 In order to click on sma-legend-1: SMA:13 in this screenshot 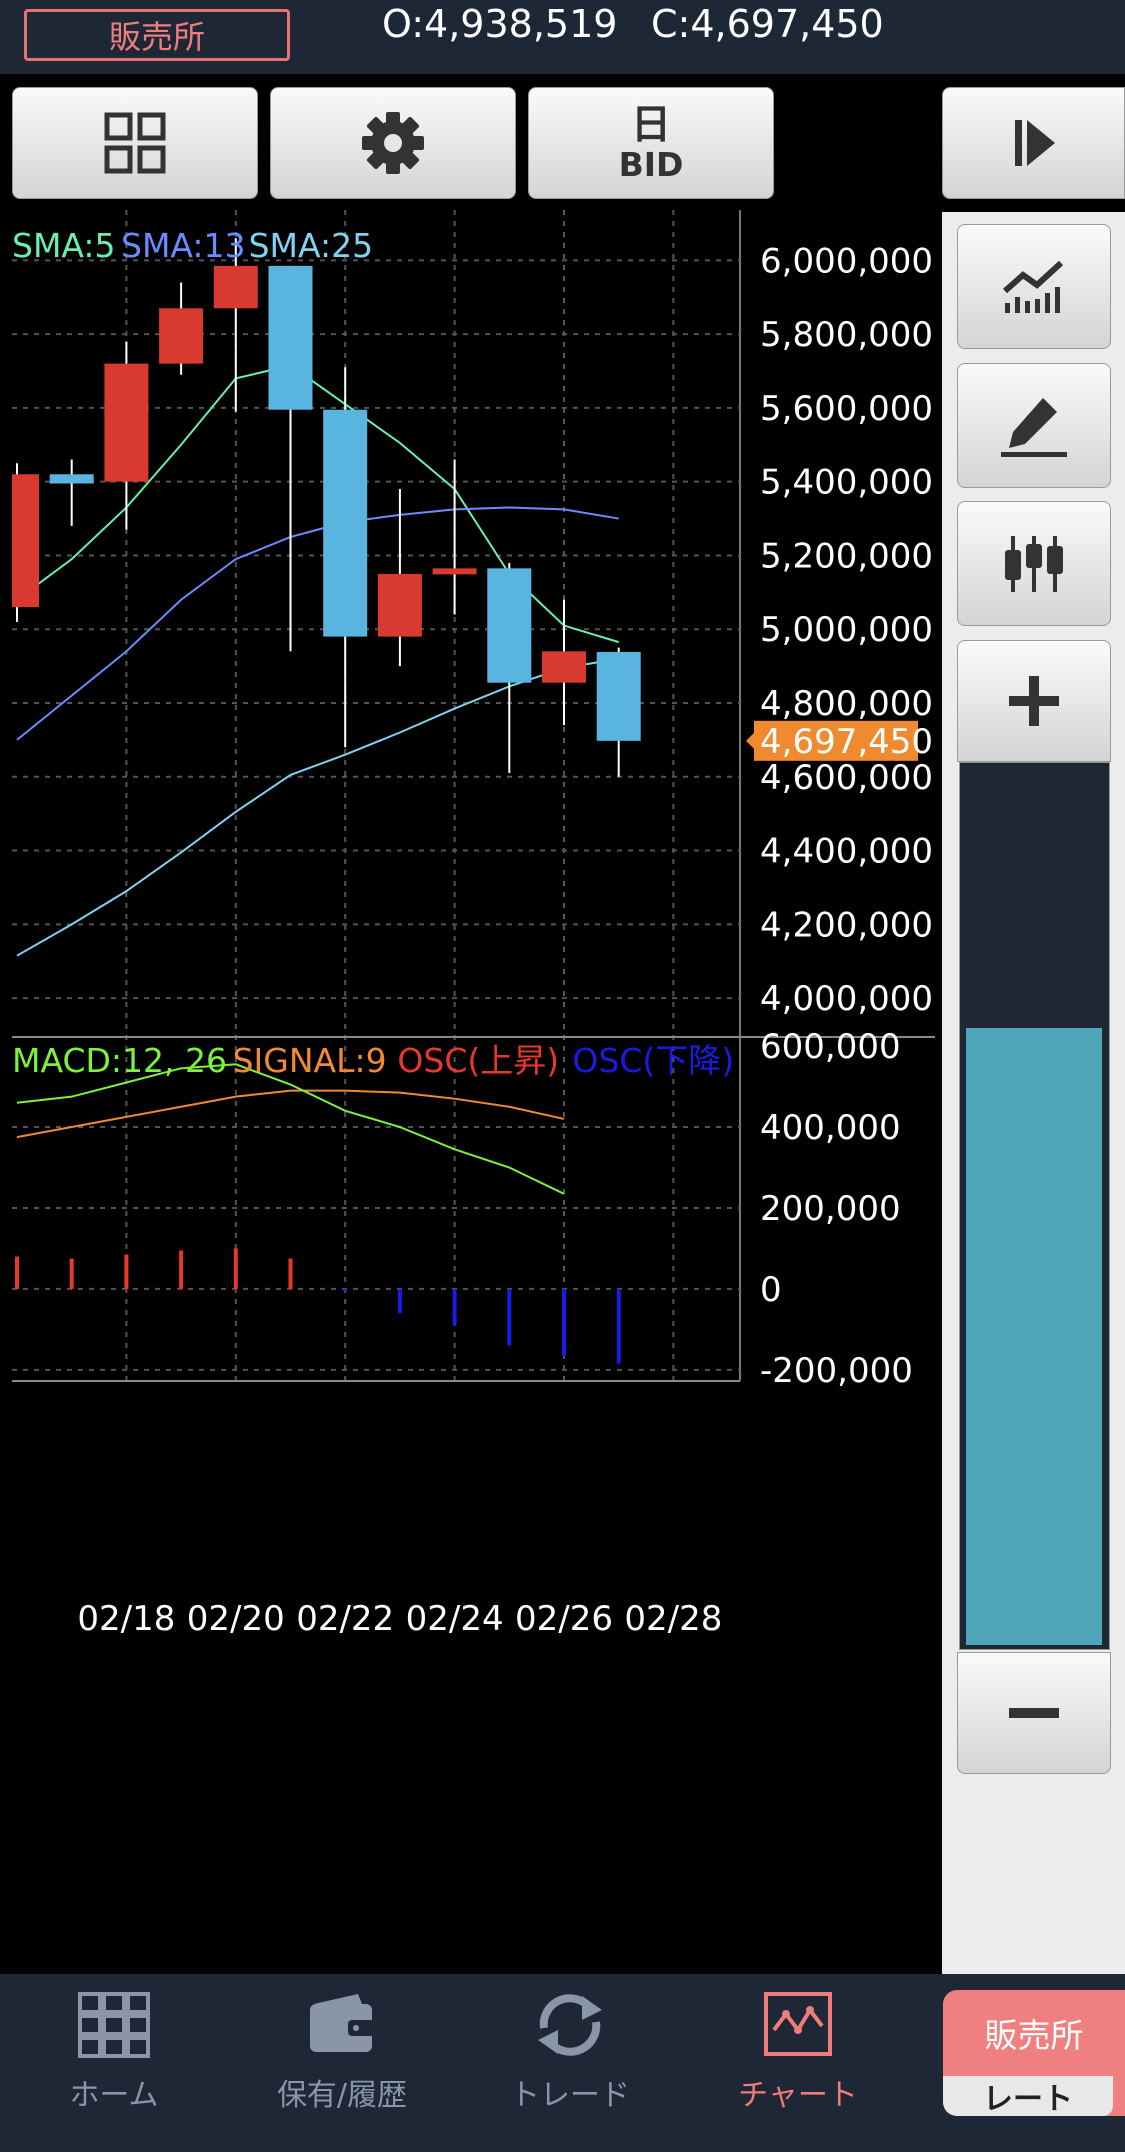, I will do `click(183, 245)`.